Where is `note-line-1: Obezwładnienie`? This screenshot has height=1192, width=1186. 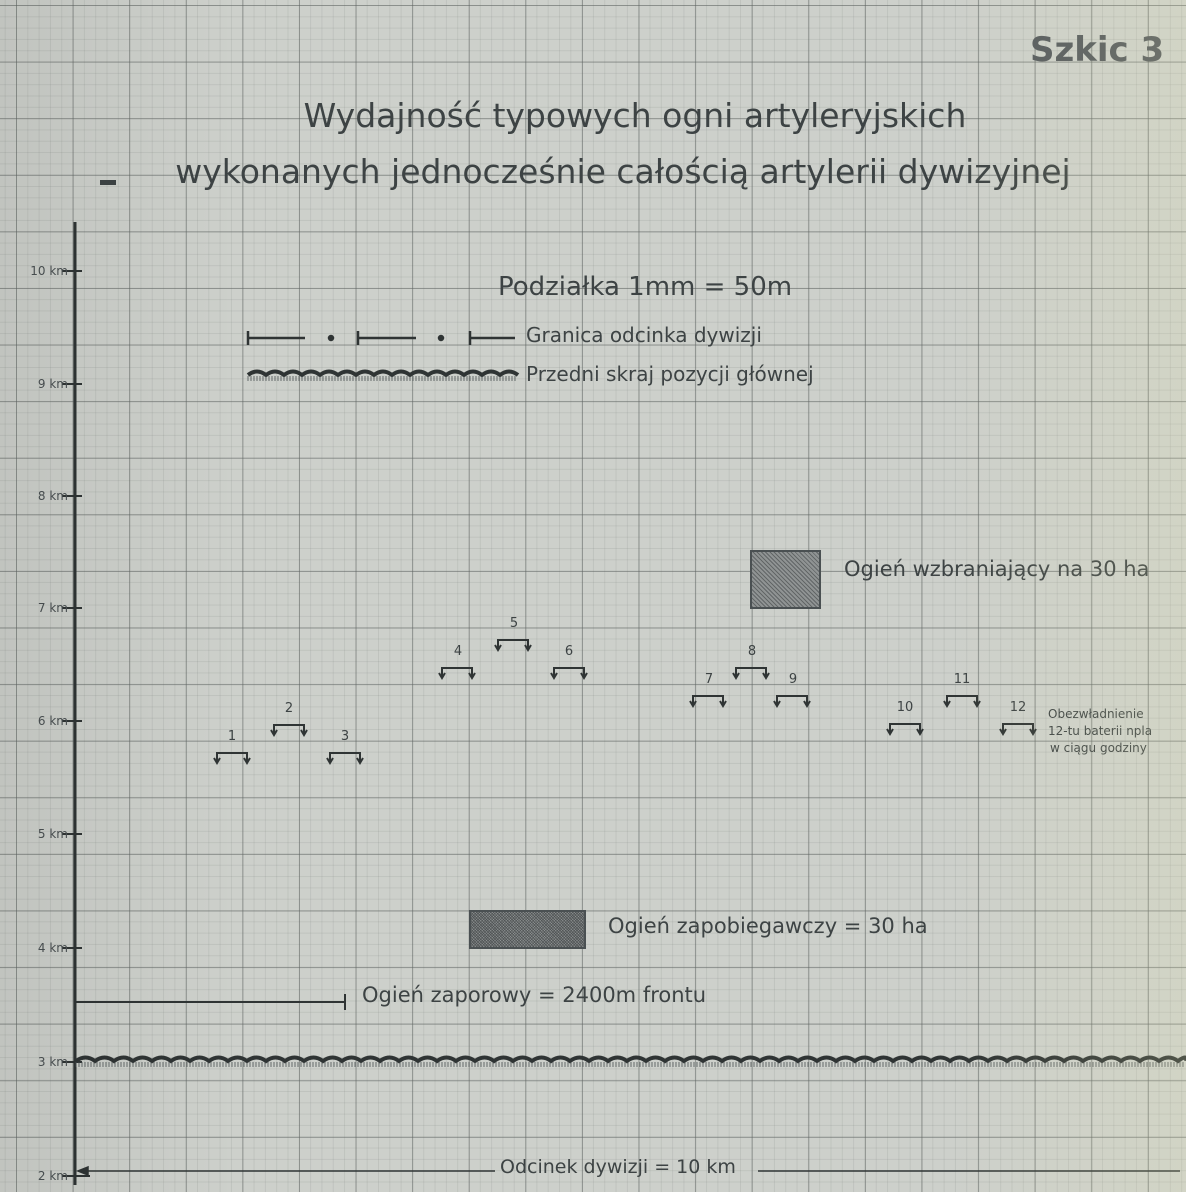
note-line-1: Obezwładnienie is located at coordinates (1096, 714).